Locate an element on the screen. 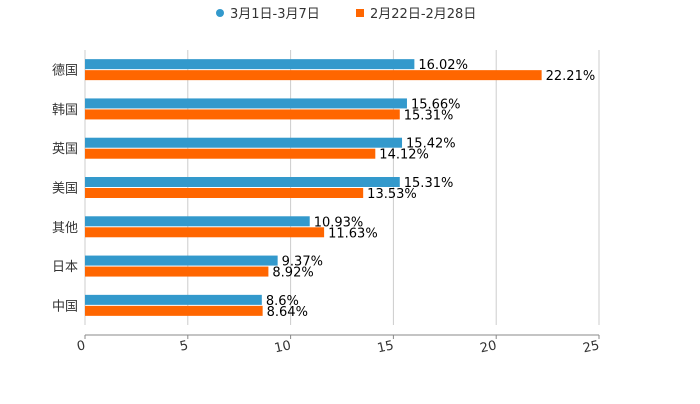 The height and width of the screenshot is (404, 700). data-label: 8.92% is located at coordinates (292, 273).